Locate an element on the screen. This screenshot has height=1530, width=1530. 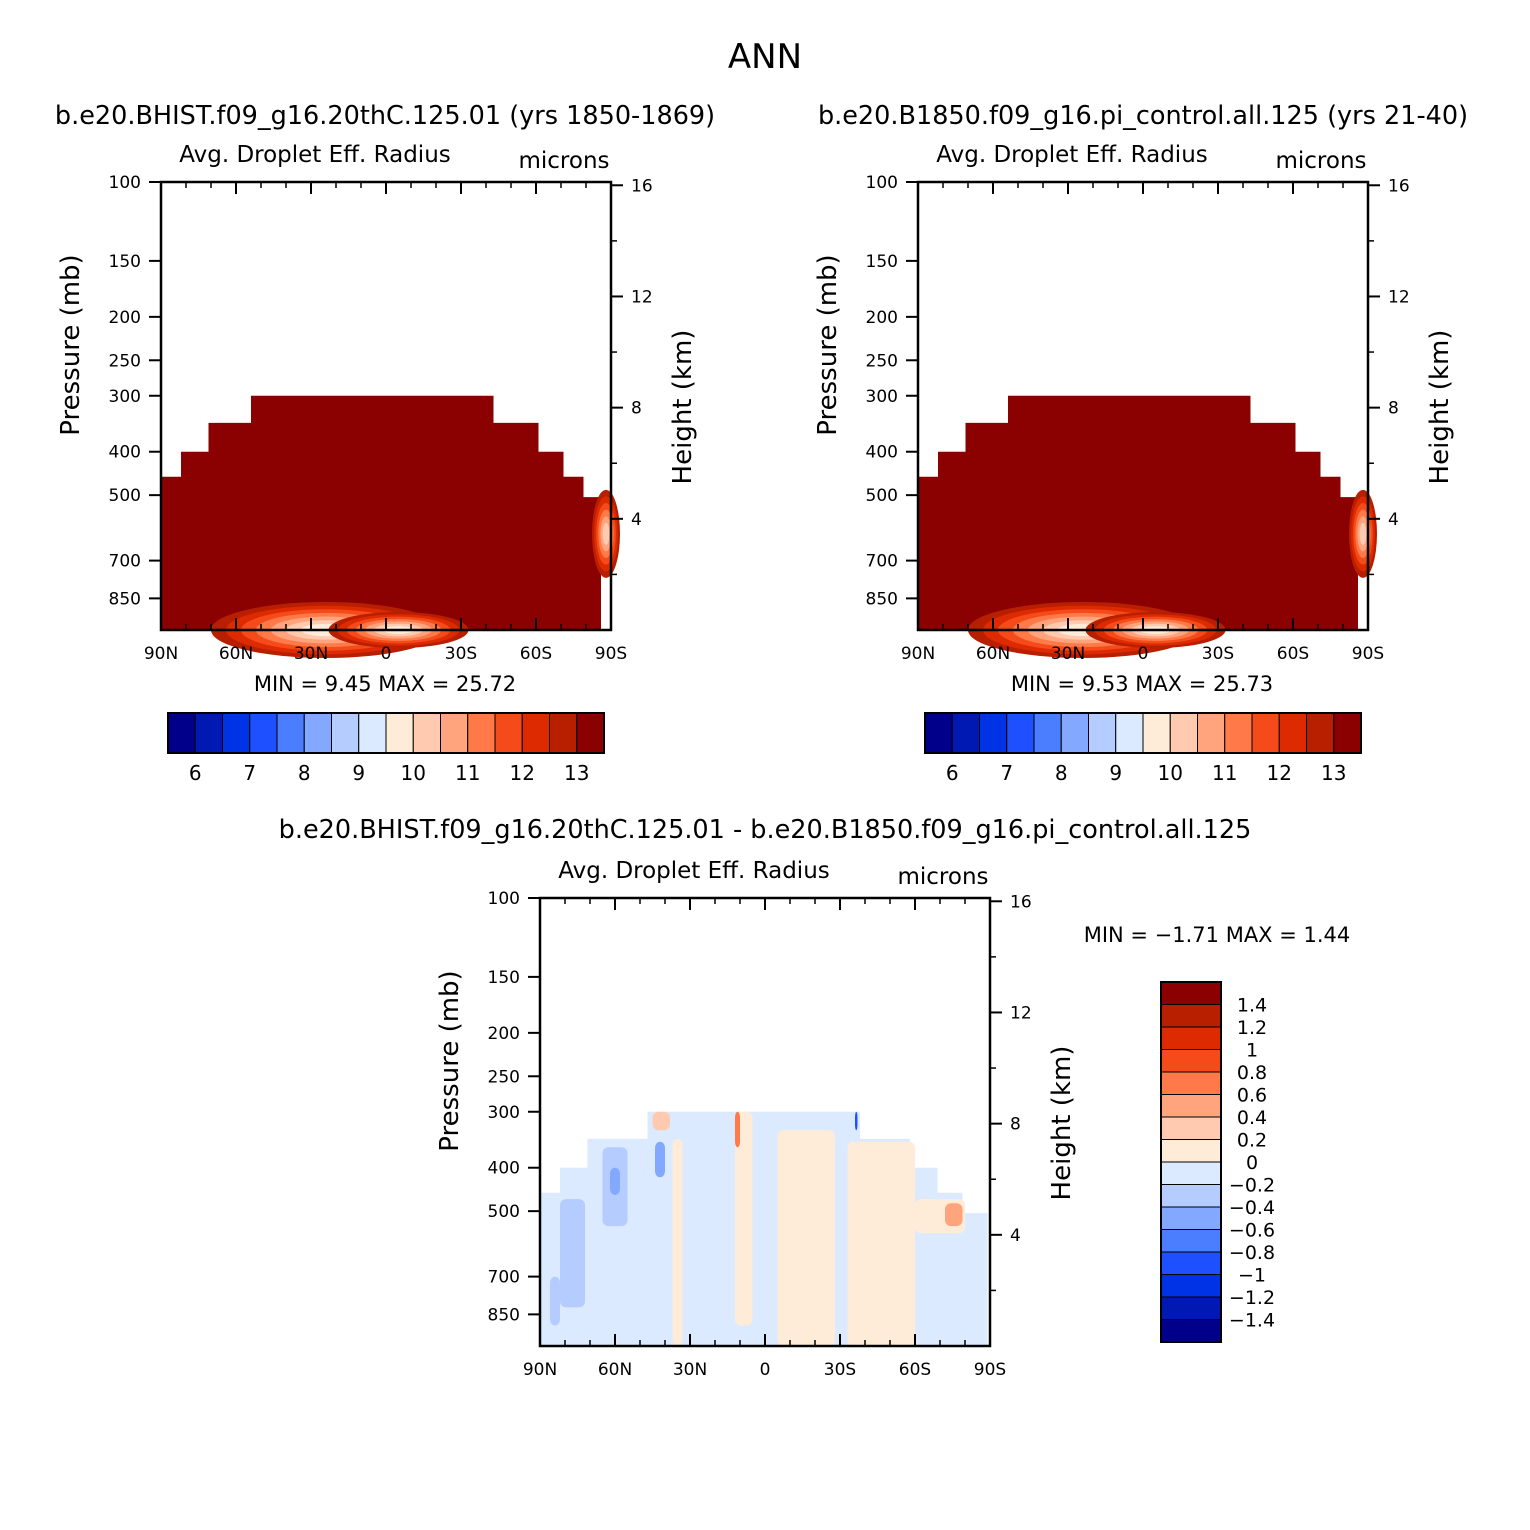
y-tick-label: 200 is located at coordinates (125, 318).